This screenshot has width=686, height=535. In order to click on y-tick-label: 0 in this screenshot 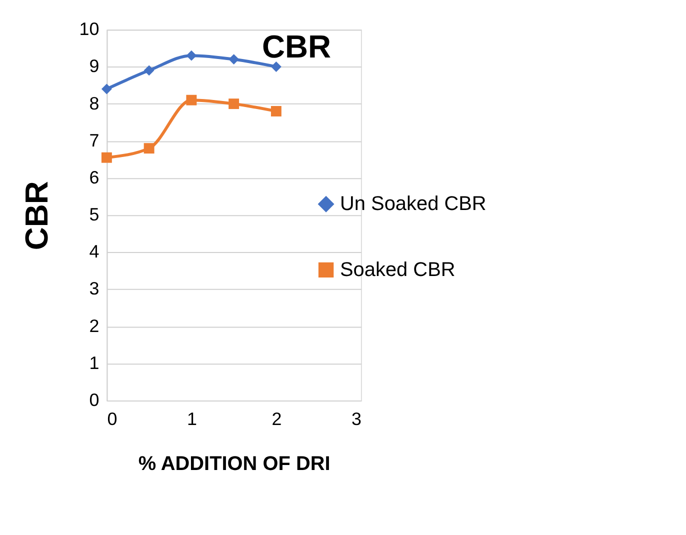, I will do `click(94, 400)`.